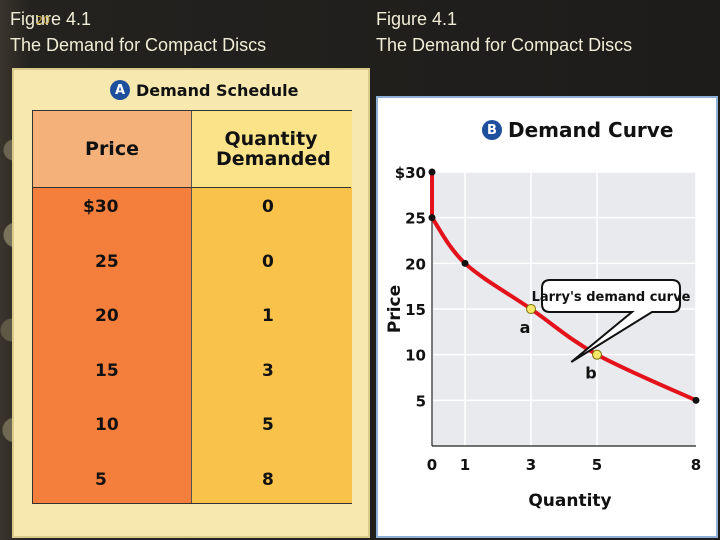  I want to click on y-tick-label: 10, so click(415, 356).